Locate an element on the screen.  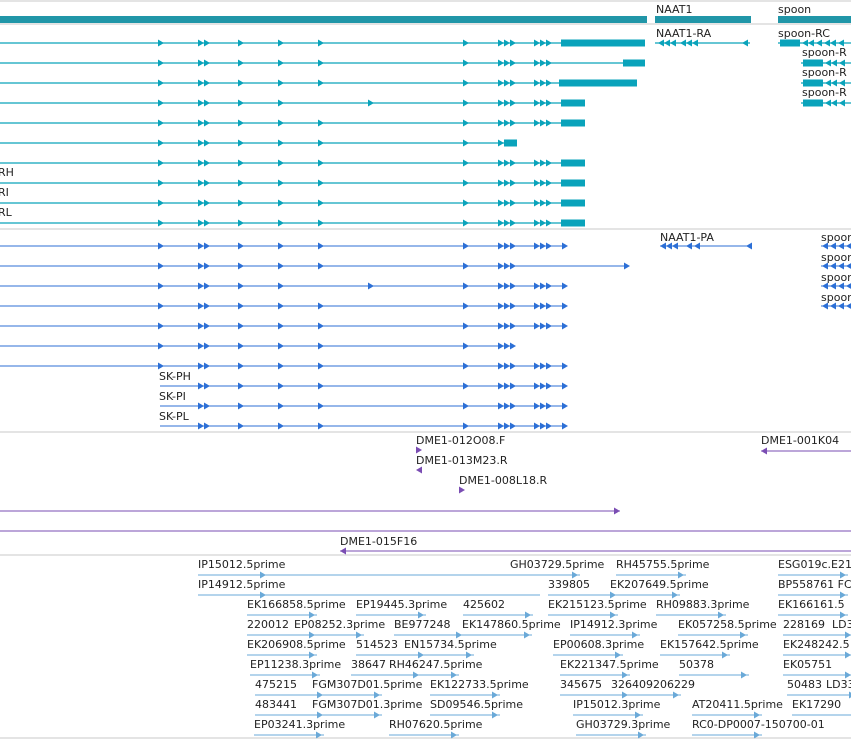
est-label: 514523 is located at coordinates (377, 644).